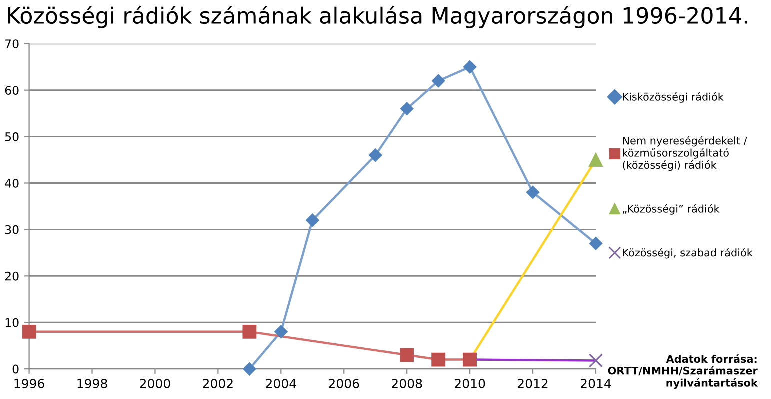 Image resolution: width=771 pixels, height=399 pixels. Describe the element at coordinates (344, 383) in the screenshot. I see `x-tick-label: 2006` at that location.